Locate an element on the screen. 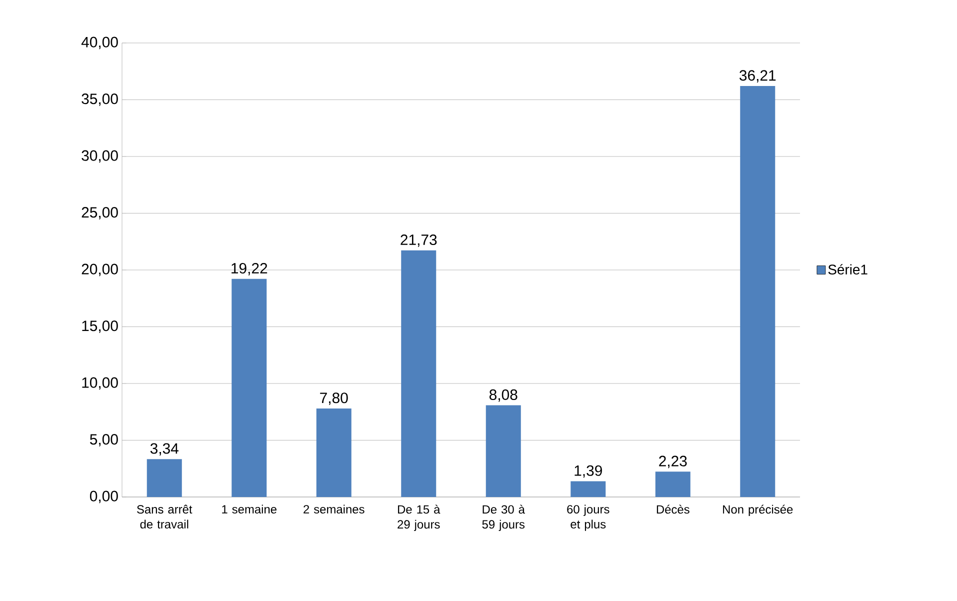  x-tick-label: 2 semaines is located at coordinates (334, 509).